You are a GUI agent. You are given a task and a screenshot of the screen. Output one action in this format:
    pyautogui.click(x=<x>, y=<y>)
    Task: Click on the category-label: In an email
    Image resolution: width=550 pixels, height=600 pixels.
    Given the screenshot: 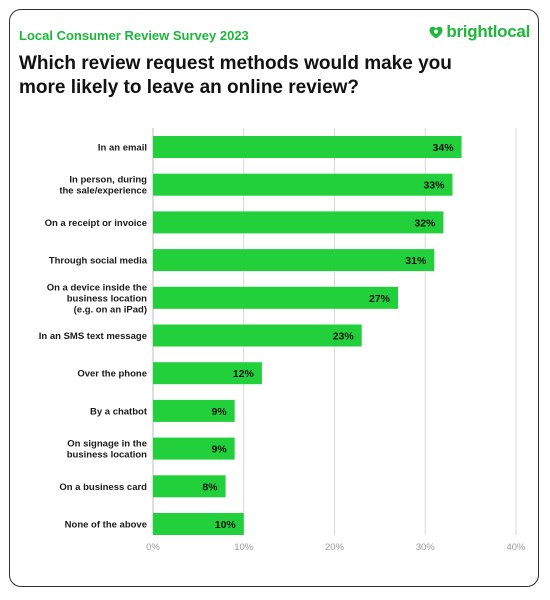 What is the action you would take?
    pyautogui.click(x=122, y=148)
    